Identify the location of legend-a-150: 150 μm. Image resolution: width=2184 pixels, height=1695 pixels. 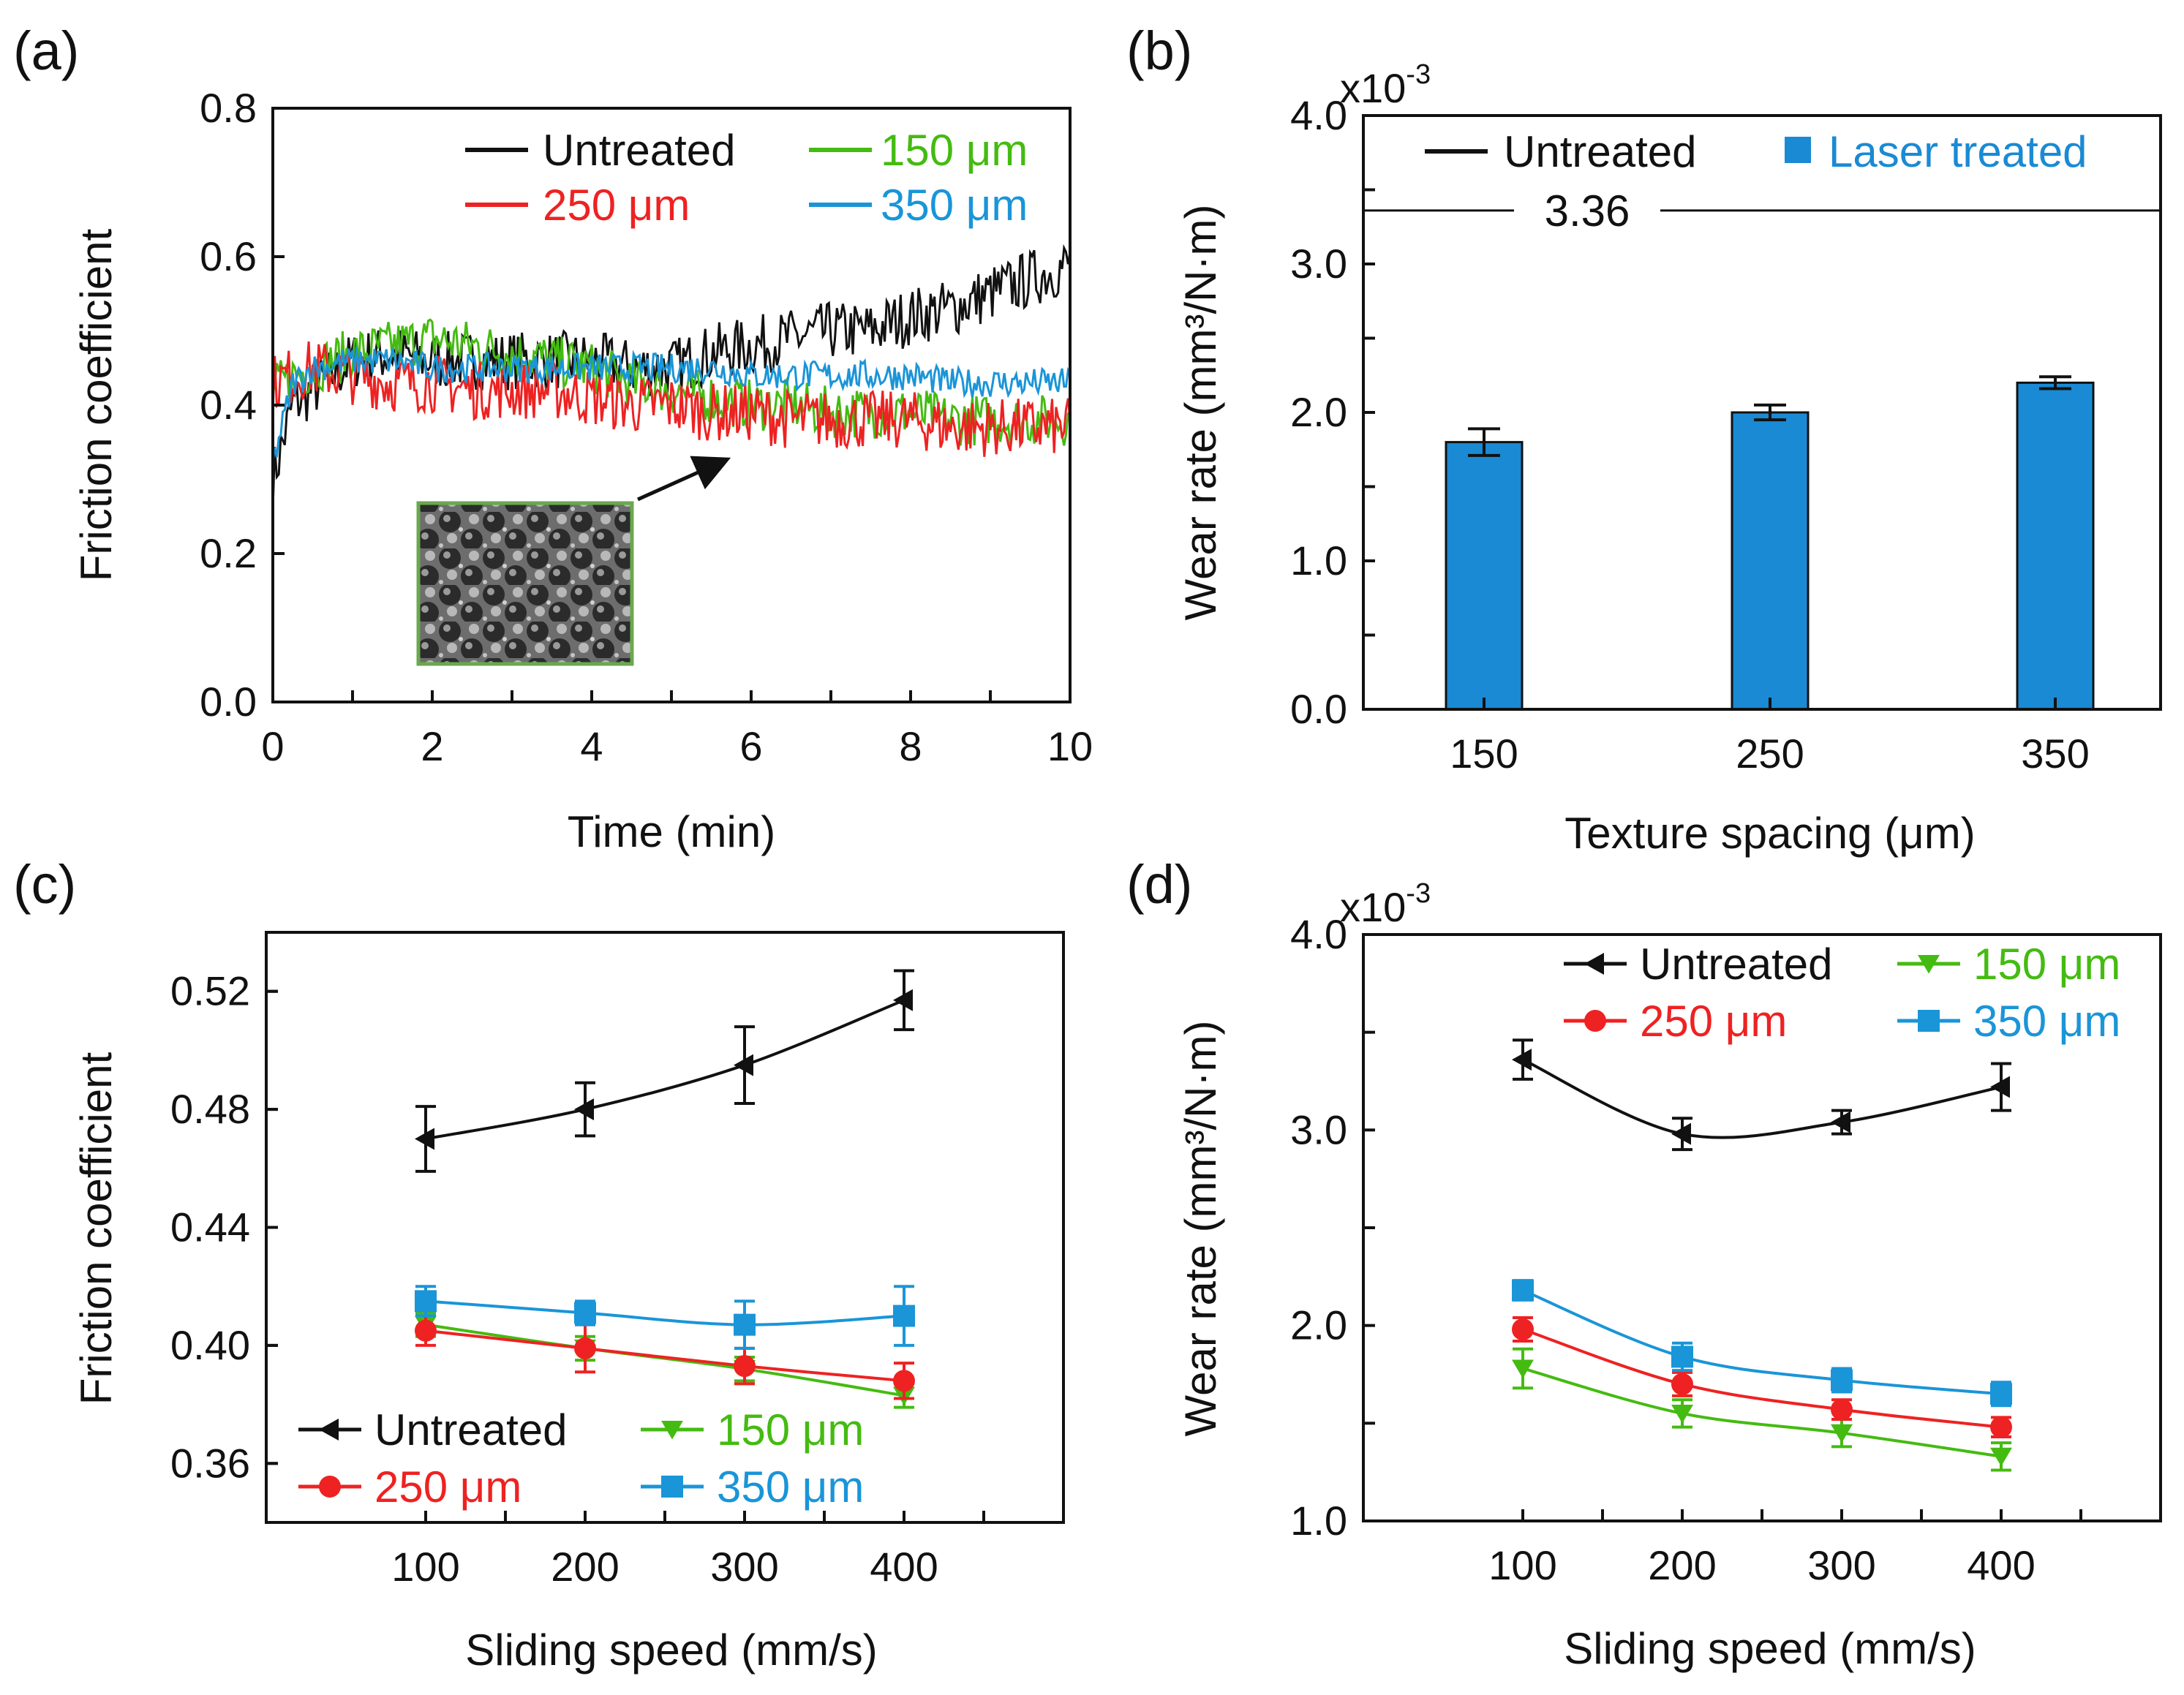
(955, 150).